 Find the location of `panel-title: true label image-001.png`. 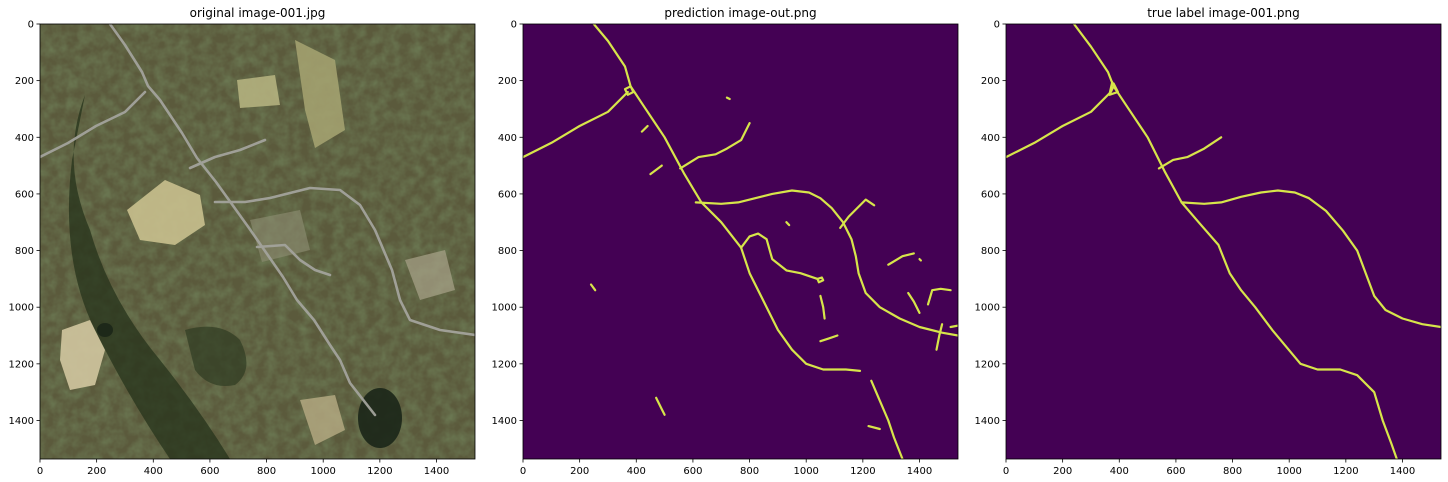

panel-title: true label image-001.png is located at coordinates (1223, 13).